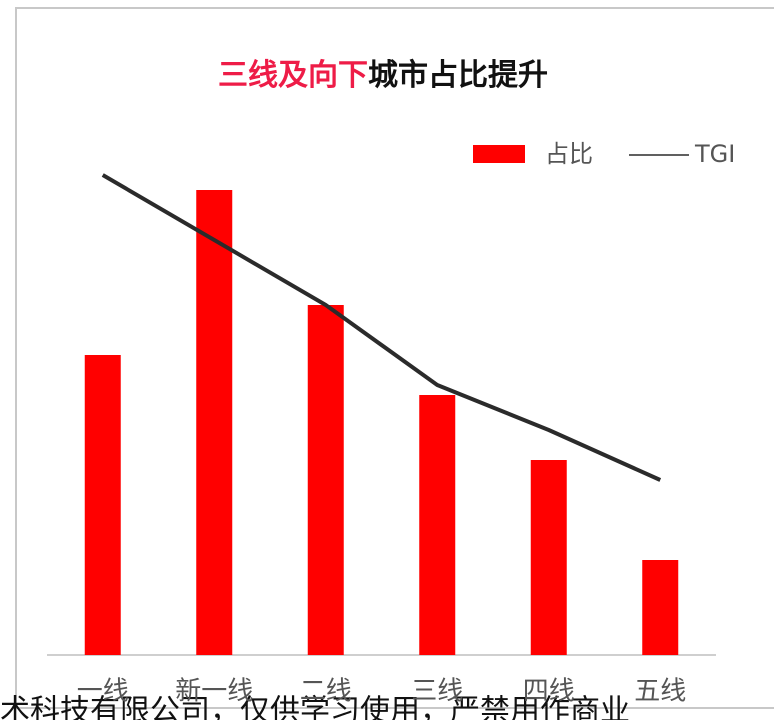 The width and height of the screenshot is (774, 720). Describe the element at coordinates (549, 692) in the screenshot. I see `x-tick-label: 四线` at that location.